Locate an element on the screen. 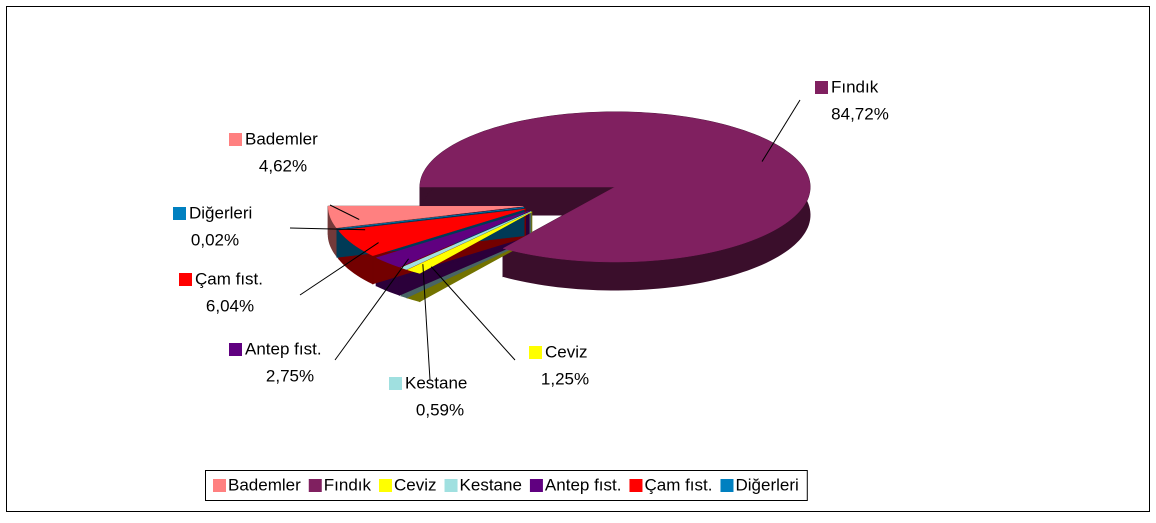 This screenshot has width=1156, height=523. data-label: 0,59% is located at coordinates (440, 409).